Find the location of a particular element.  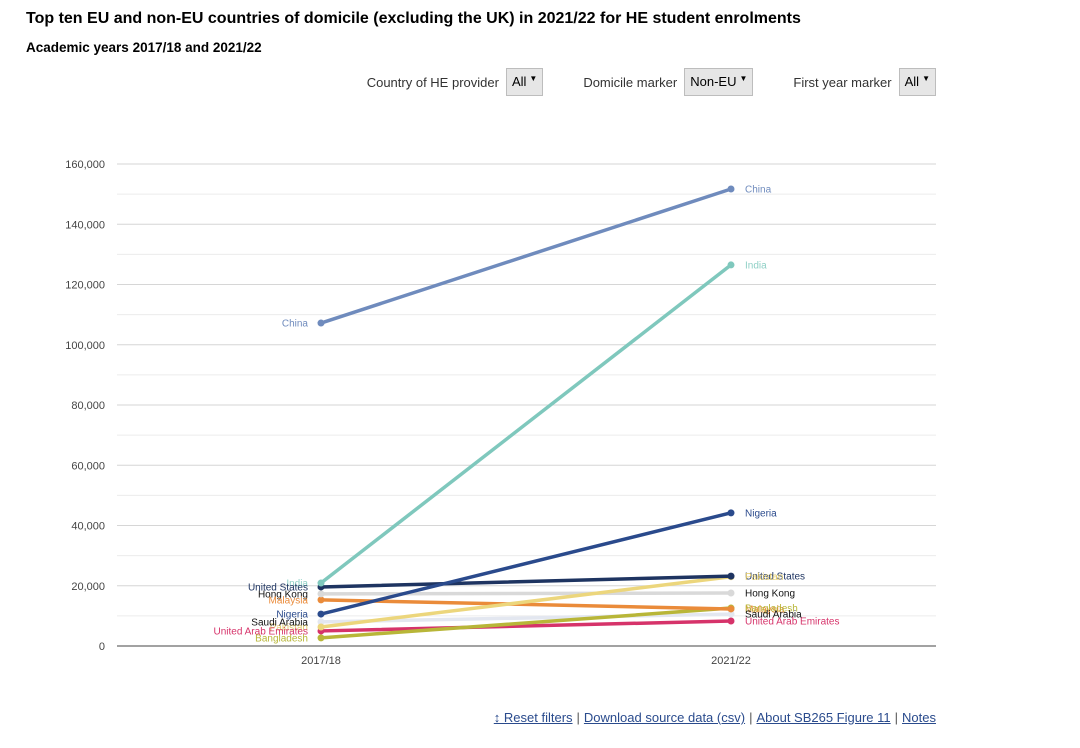

series-label-end: China is located at coordinates (758, 190).